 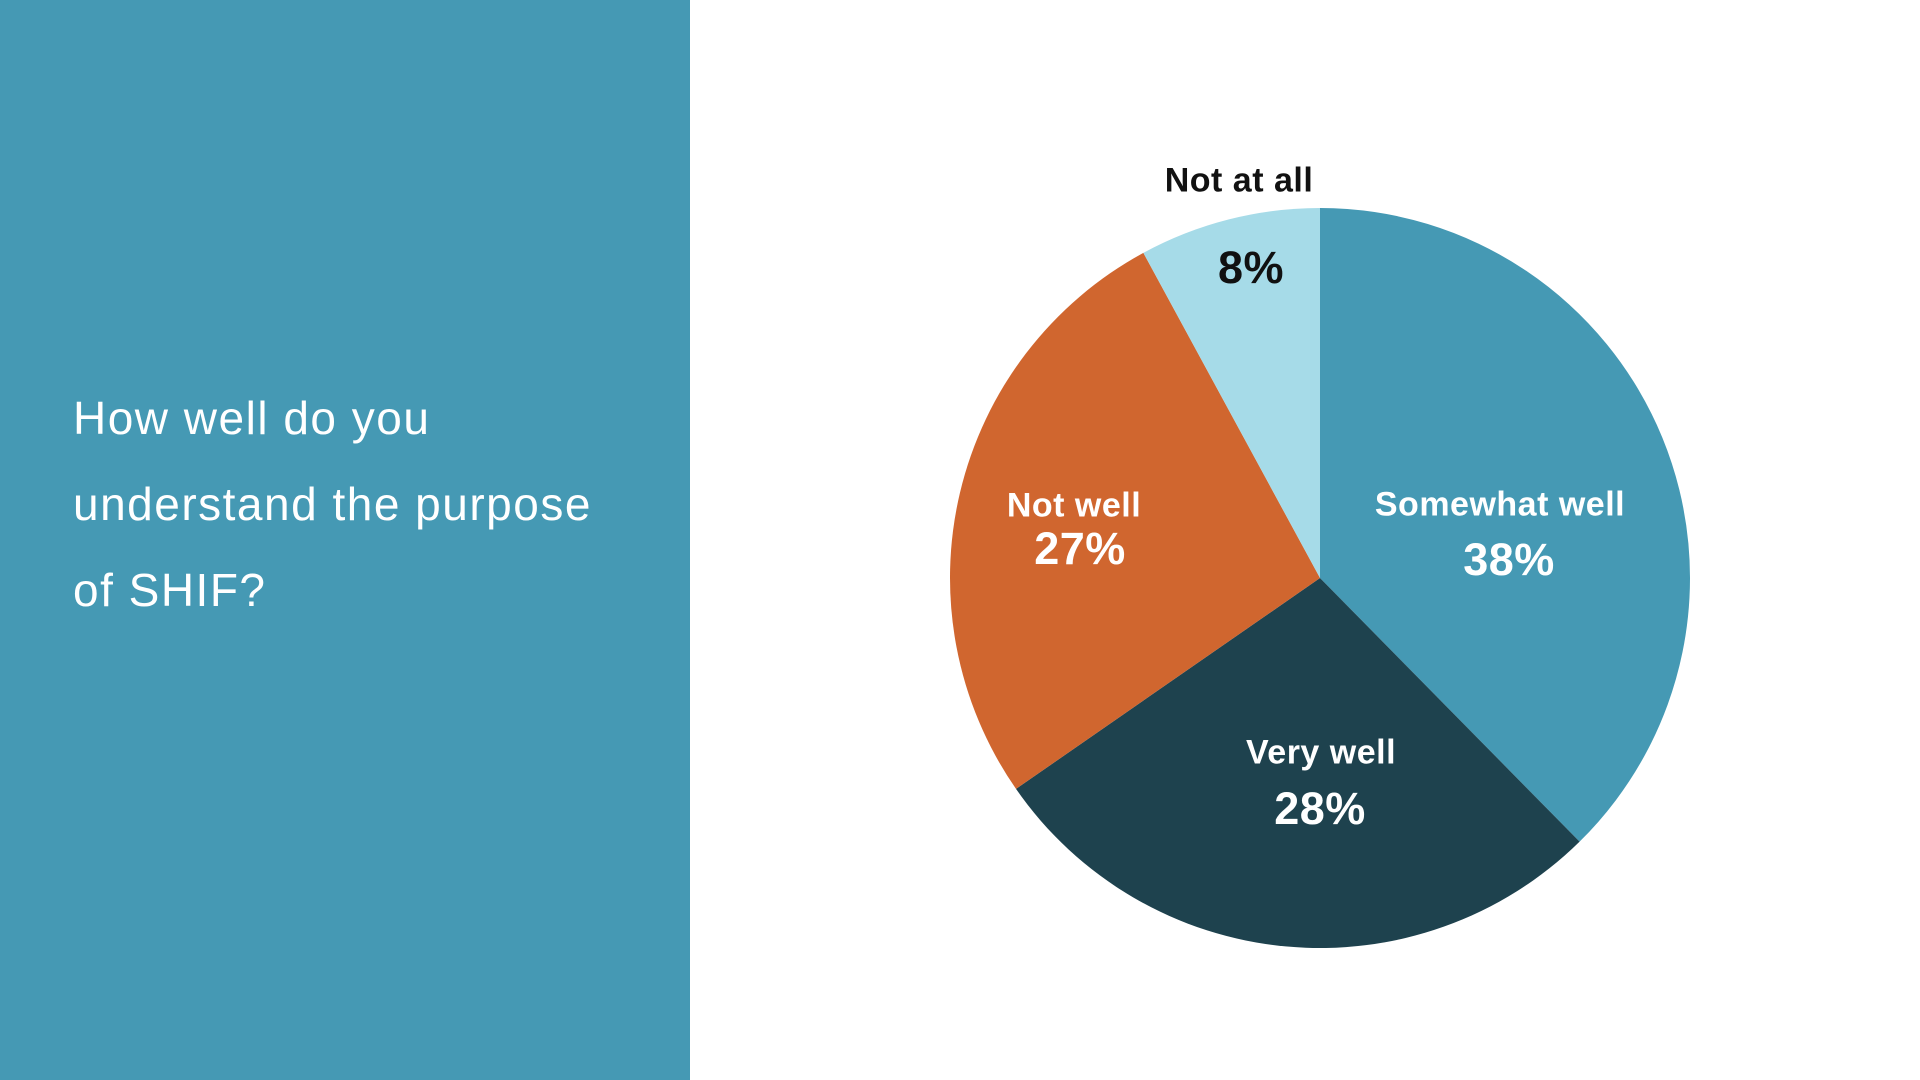 What do you see at coordinates (1074, 505) in the screenshot?
I see `slice-label-not-well: Not well` at bounding box center [1074, 505].